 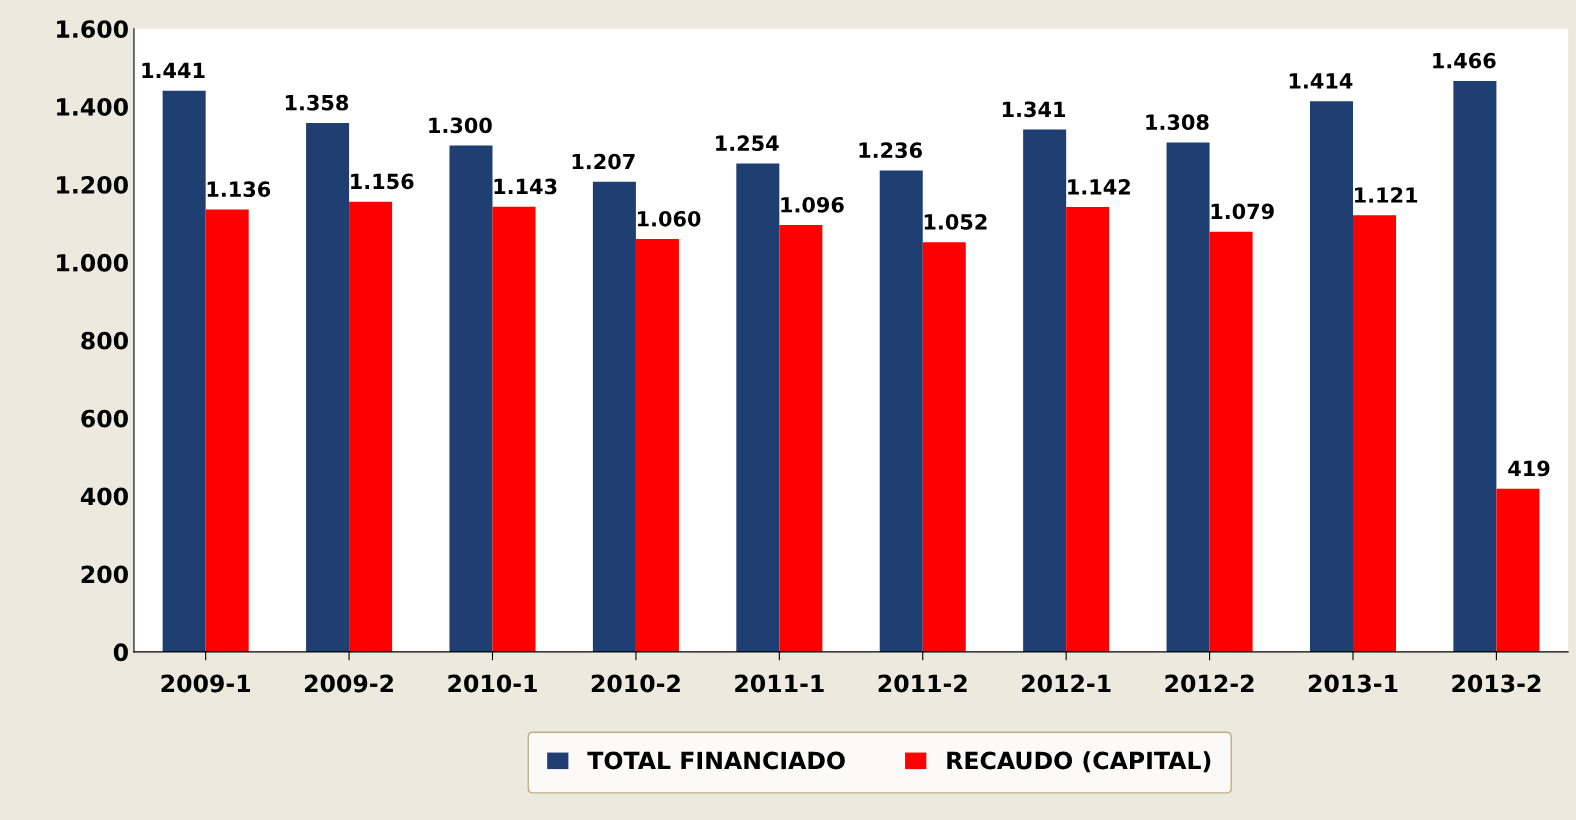 What do you see at coordinates (173, 70) in the screenshot?
I see `data-label: 1.441` at bounding box center [173, 70].